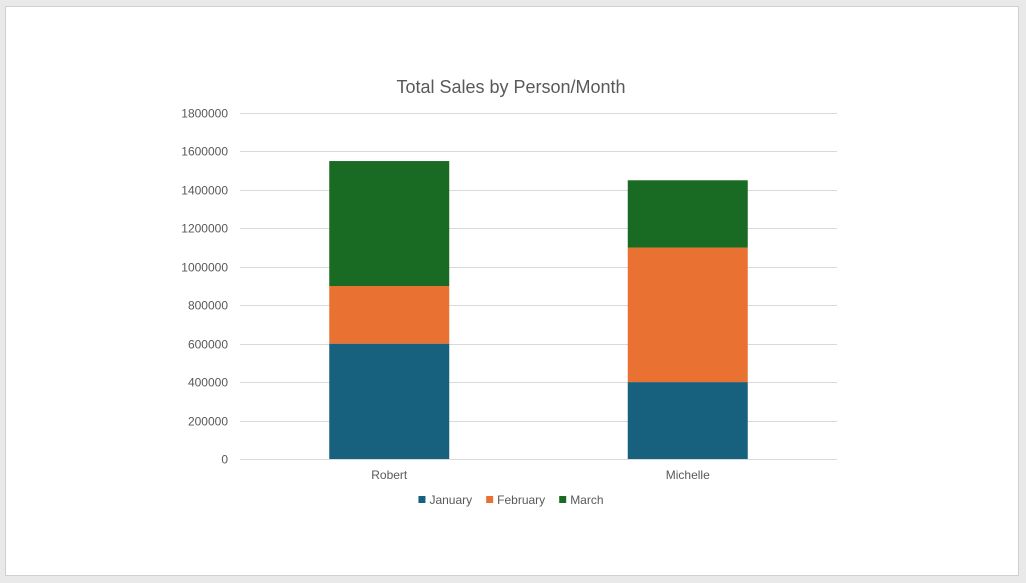 The image size is (1026, 583). I want to click on y-tick-label: 0, so click(224, 460).